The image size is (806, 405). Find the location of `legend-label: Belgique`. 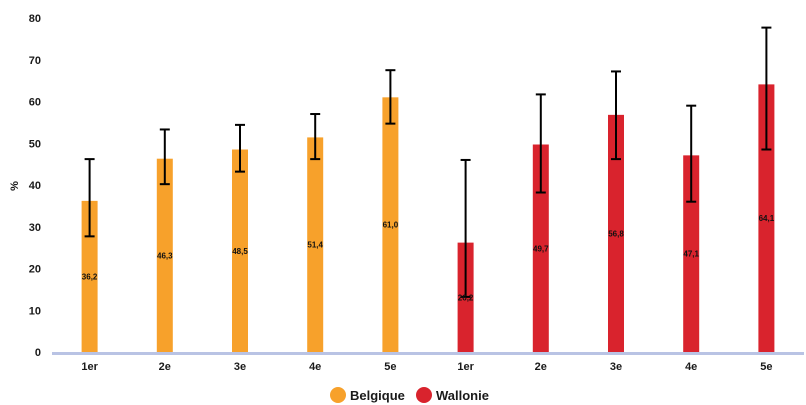

legend-label: Belgique is located at coordinates (377, 395).